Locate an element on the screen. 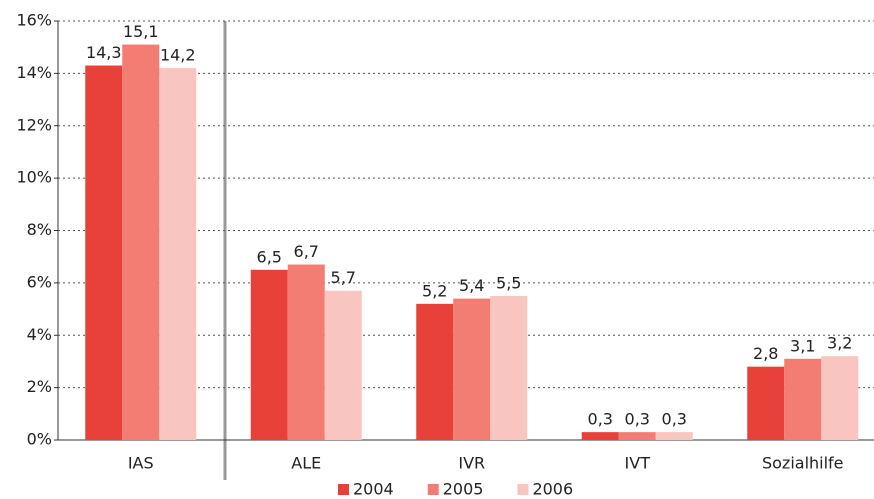  x-tick-label: Sozialhilfe is located at coordinates (803, 463).